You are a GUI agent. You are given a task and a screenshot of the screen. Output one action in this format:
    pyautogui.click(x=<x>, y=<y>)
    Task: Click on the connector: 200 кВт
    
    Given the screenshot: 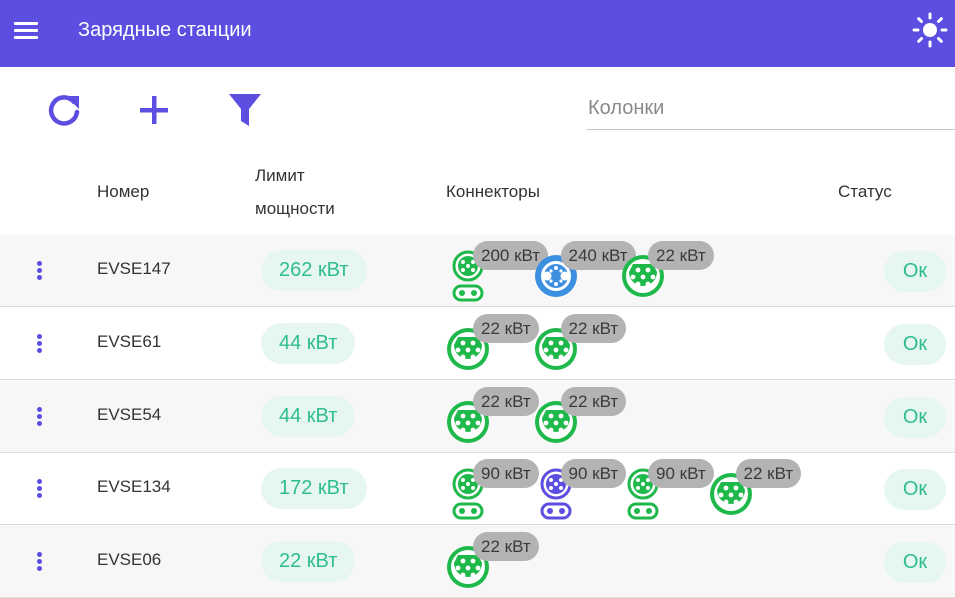 What is the action you would take?
    pyautogui.click(x=497, y=271)
    